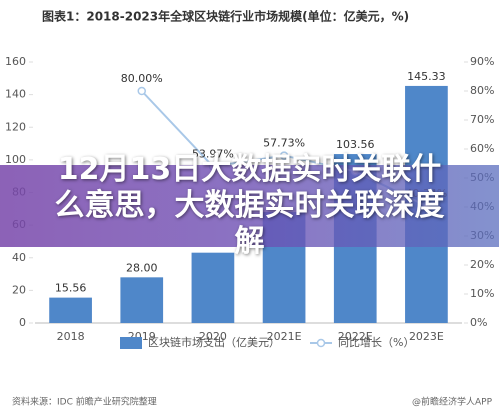  What do you see at coordinates (482, 61) in the screenshot?
I see `y2-tick-label: 90%` at bounding box center [482, 61].